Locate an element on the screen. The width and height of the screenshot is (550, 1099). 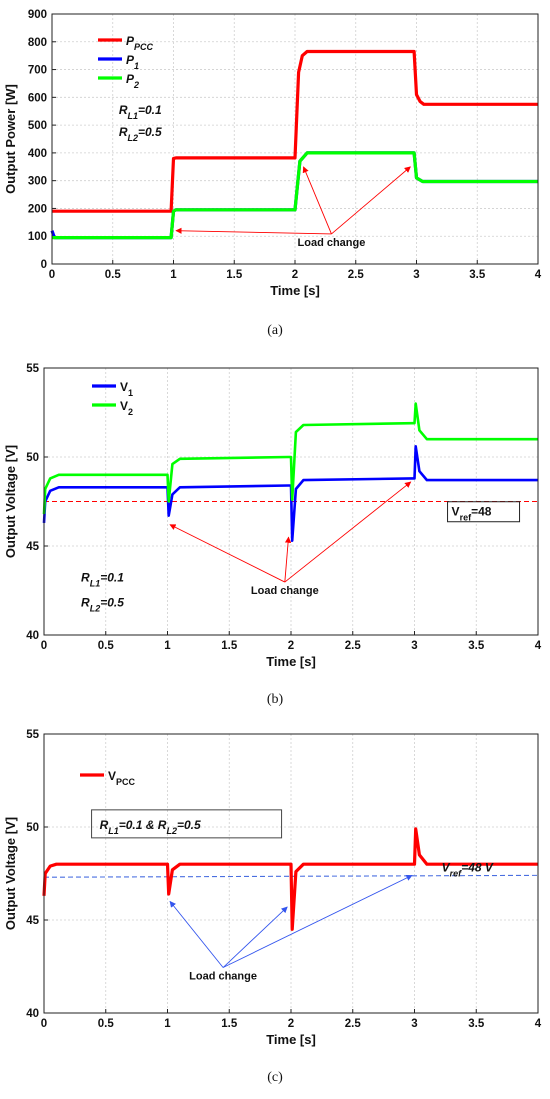
reference-line is located at coordinates (291, 876).